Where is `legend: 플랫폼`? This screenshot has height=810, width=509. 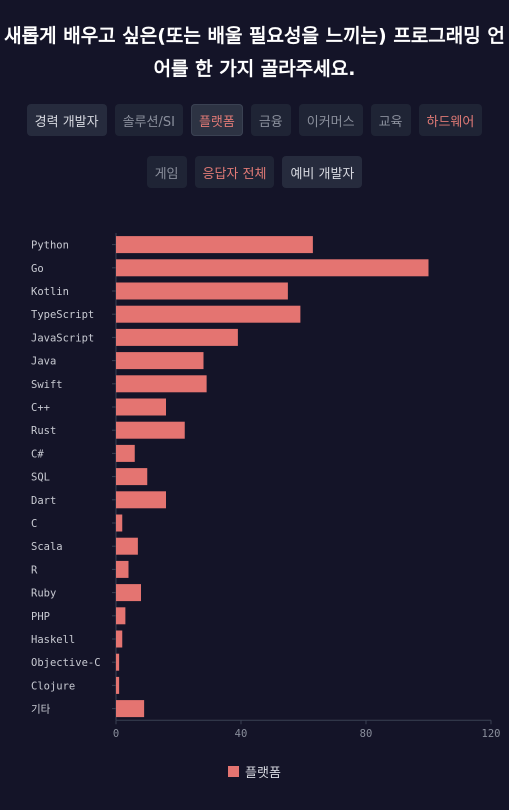
legend: 플랫폼 is located at coordinates (254, 771).